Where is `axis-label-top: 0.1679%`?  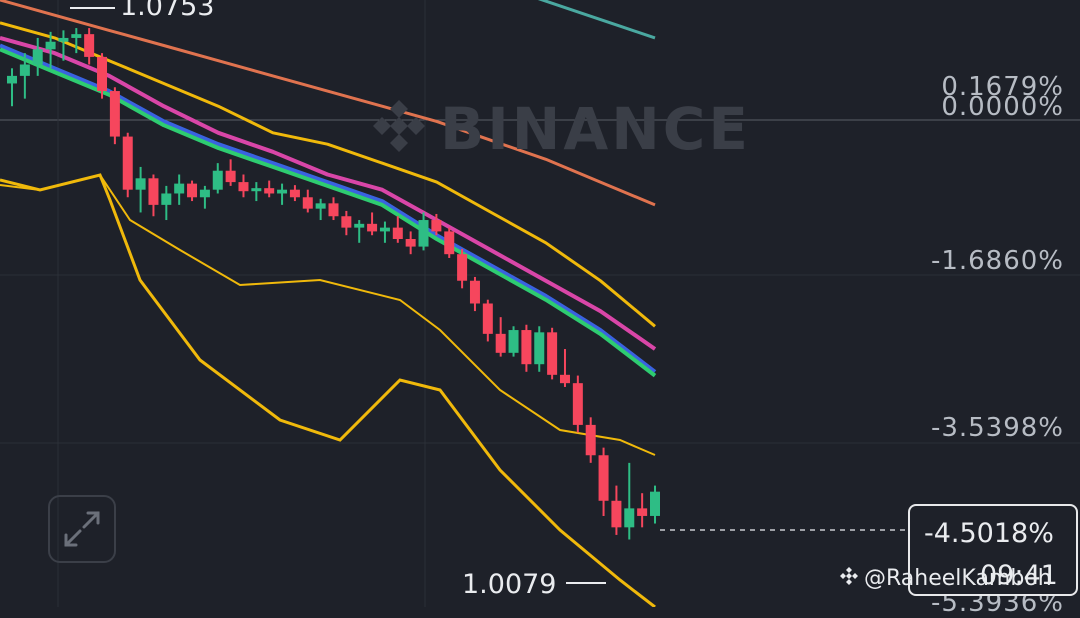
axis-label-top: 0.1679% is located at coordinates (1002, 87).